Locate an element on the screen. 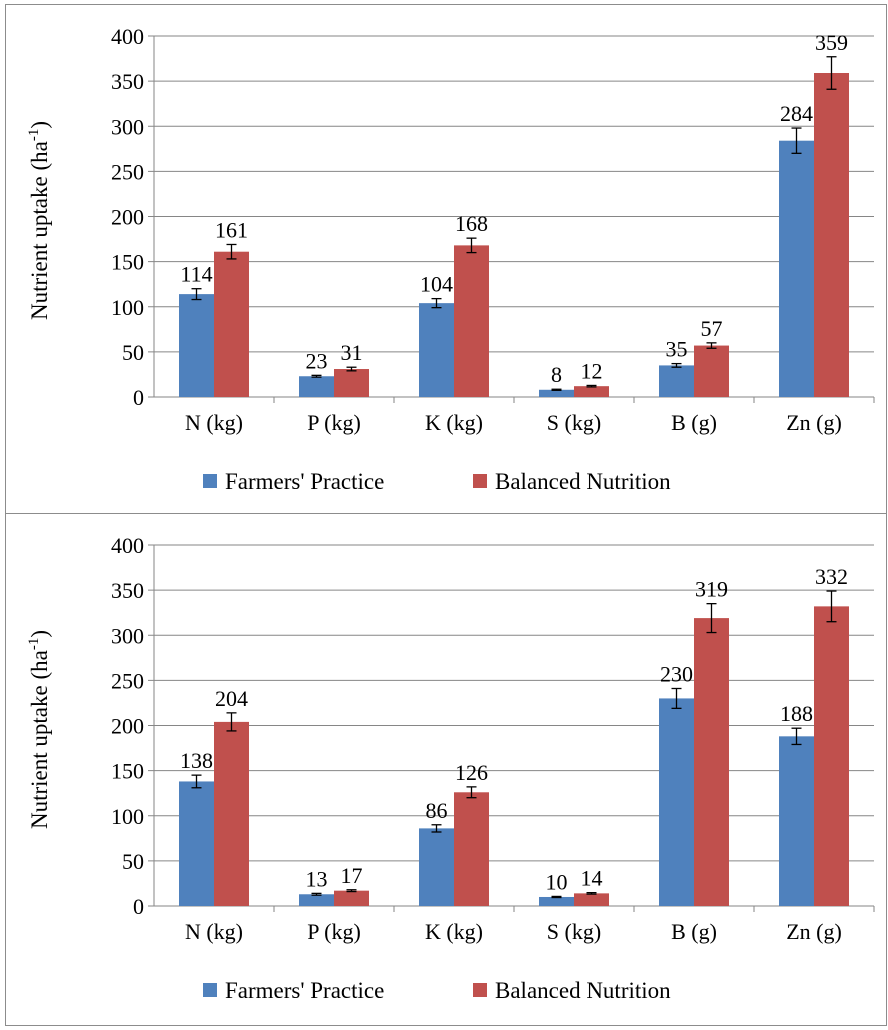 This screenshot has height=1030, width=888. data-label: 86 is located at coordinates (437, 810).